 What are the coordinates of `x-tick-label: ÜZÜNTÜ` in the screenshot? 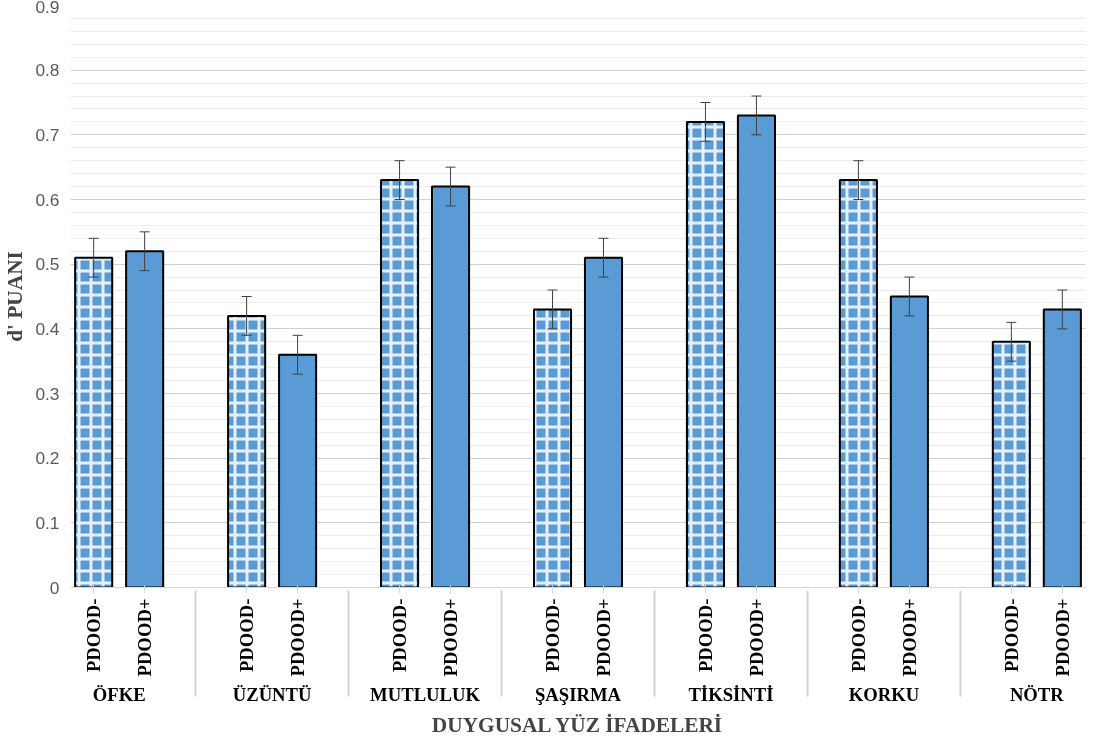 It's located at (272, 695).